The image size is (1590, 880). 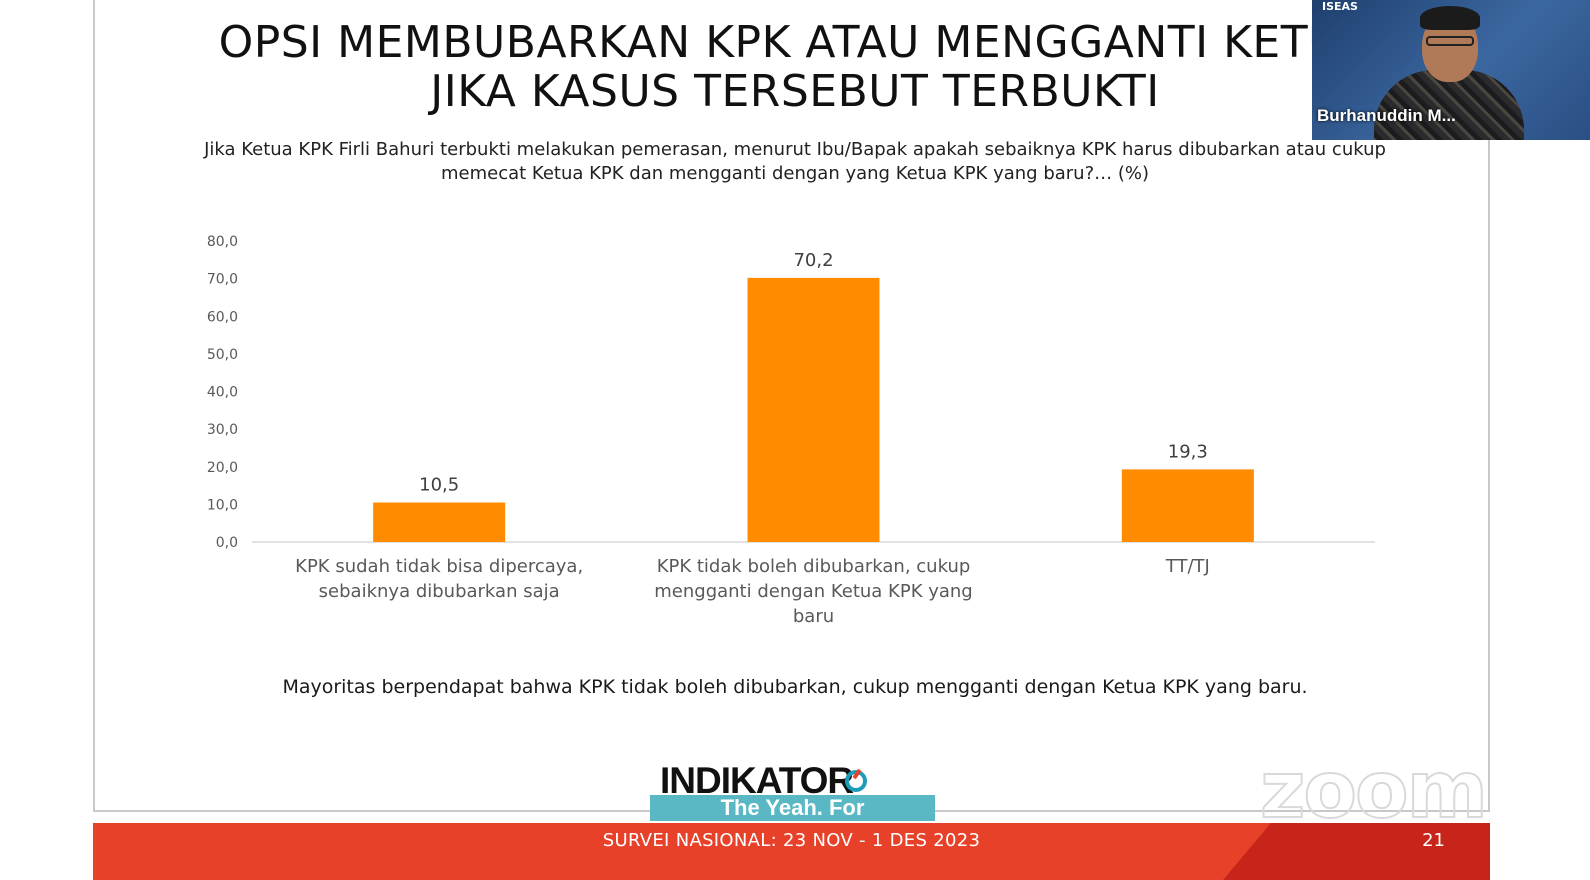 What do you see at coordinates (1433, 840) in the screenshot?
I see `page-number: 21` at bounding box center [1433, 840].